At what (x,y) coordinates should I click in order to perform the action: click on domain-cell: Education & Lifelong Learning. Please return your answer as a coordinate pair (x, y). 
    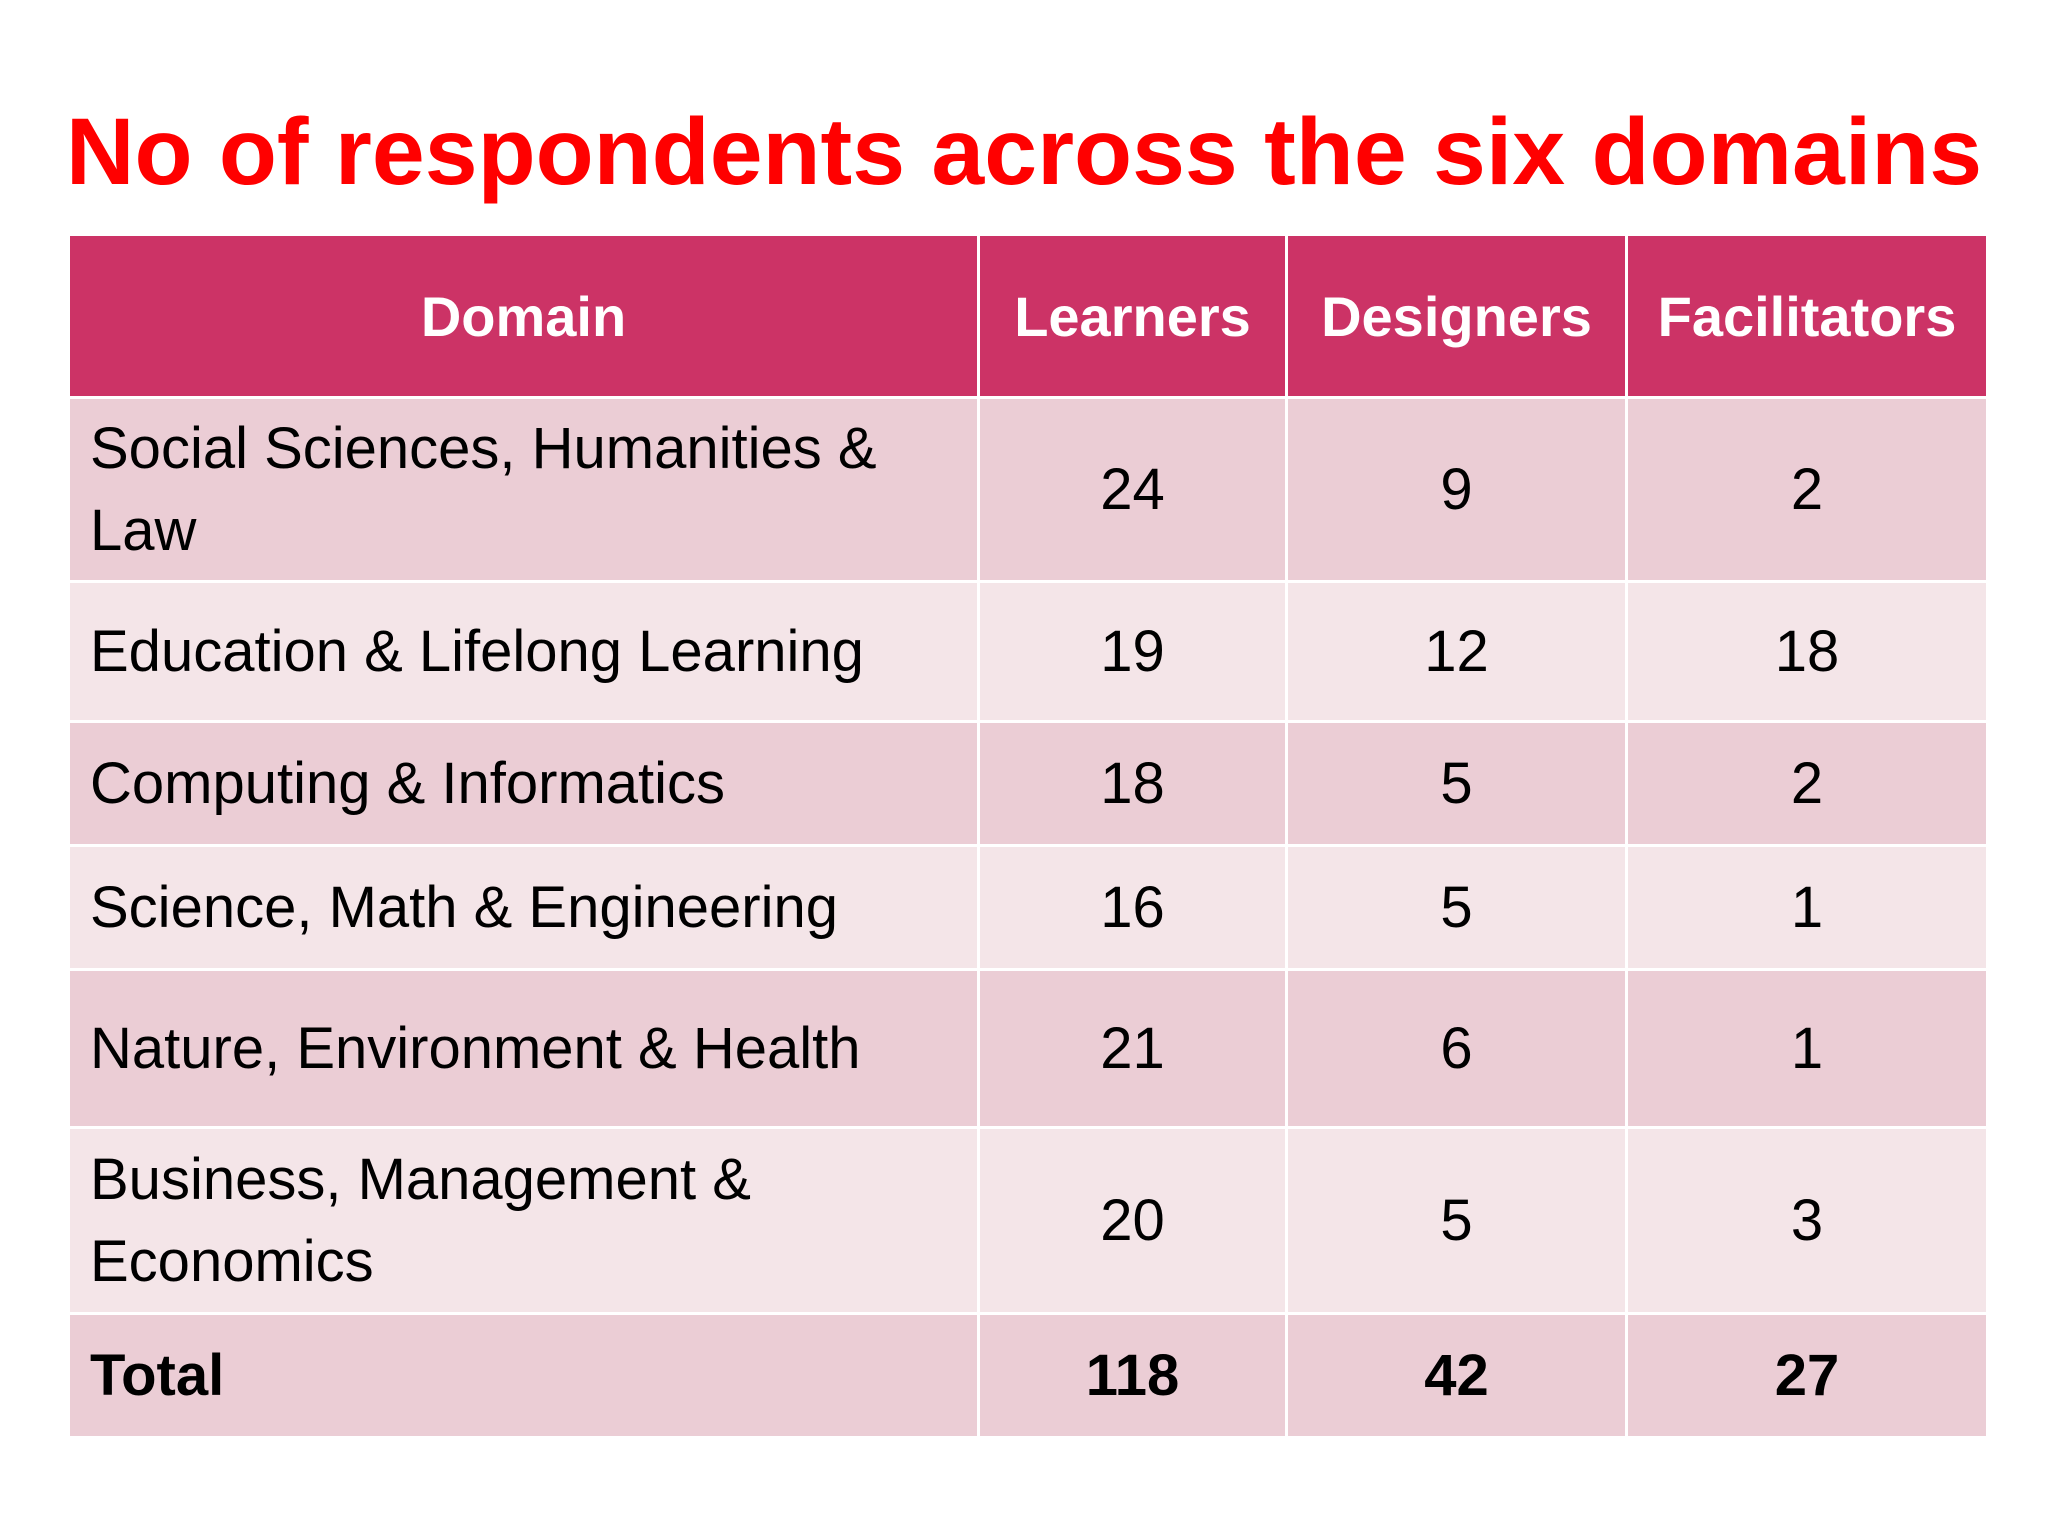
    Looking at the image, I should click on (523, 651).